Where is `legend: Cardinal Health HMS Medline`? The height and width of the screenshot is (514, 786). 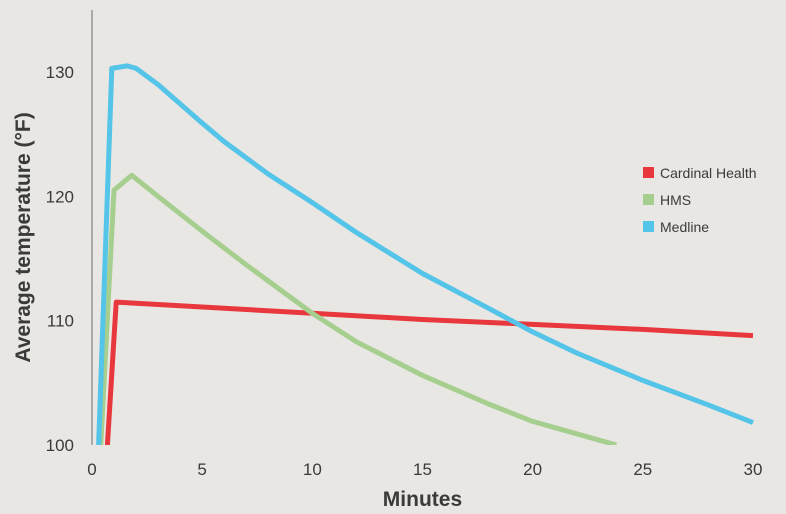
legend: Cardinal Health HMS Medline is located at coordinates (700, 200).